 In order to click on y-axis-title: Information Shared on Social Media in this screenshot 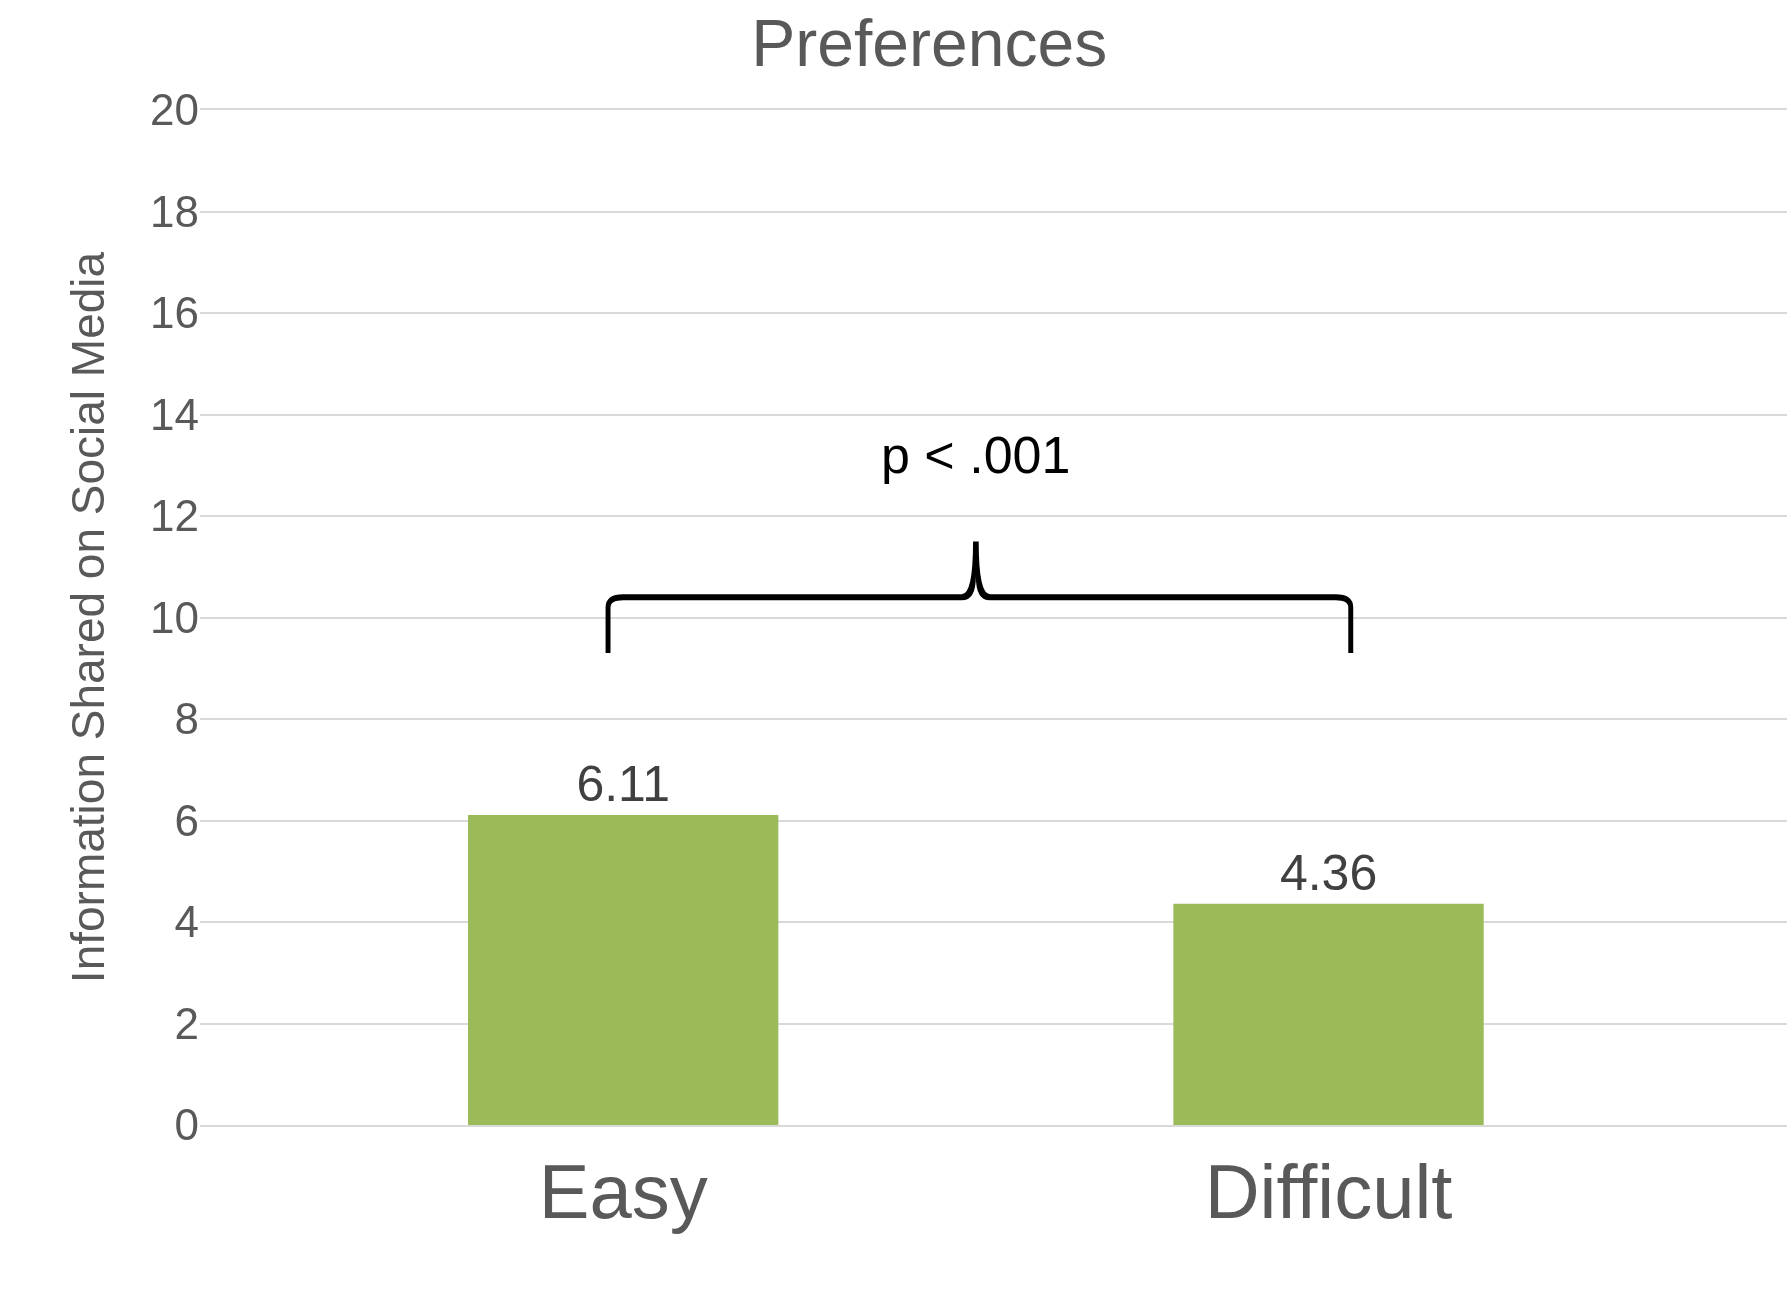, I will do `click(88, 617)`.